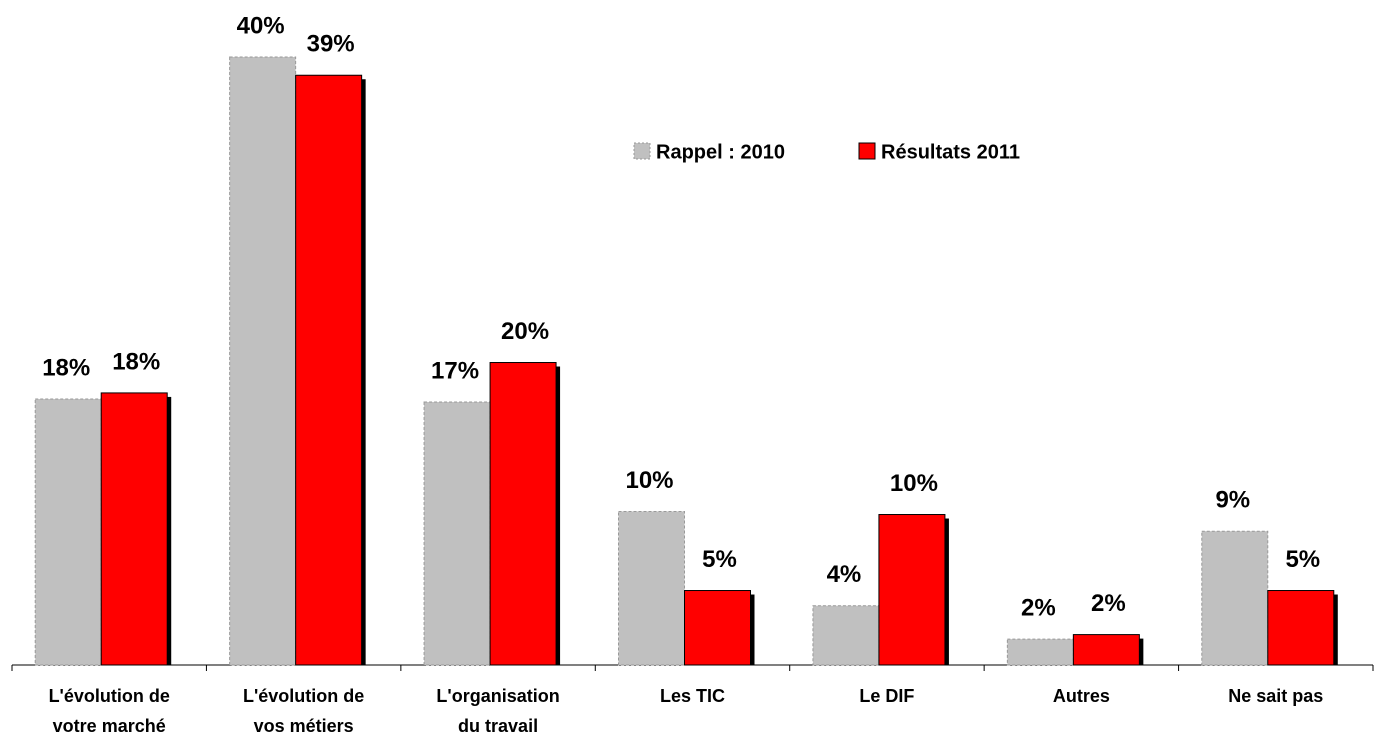 Image resolution: width=1387 pixels, height=740 pixels. I want to click on legend-label: Résultats 2011, so click(950, 152).